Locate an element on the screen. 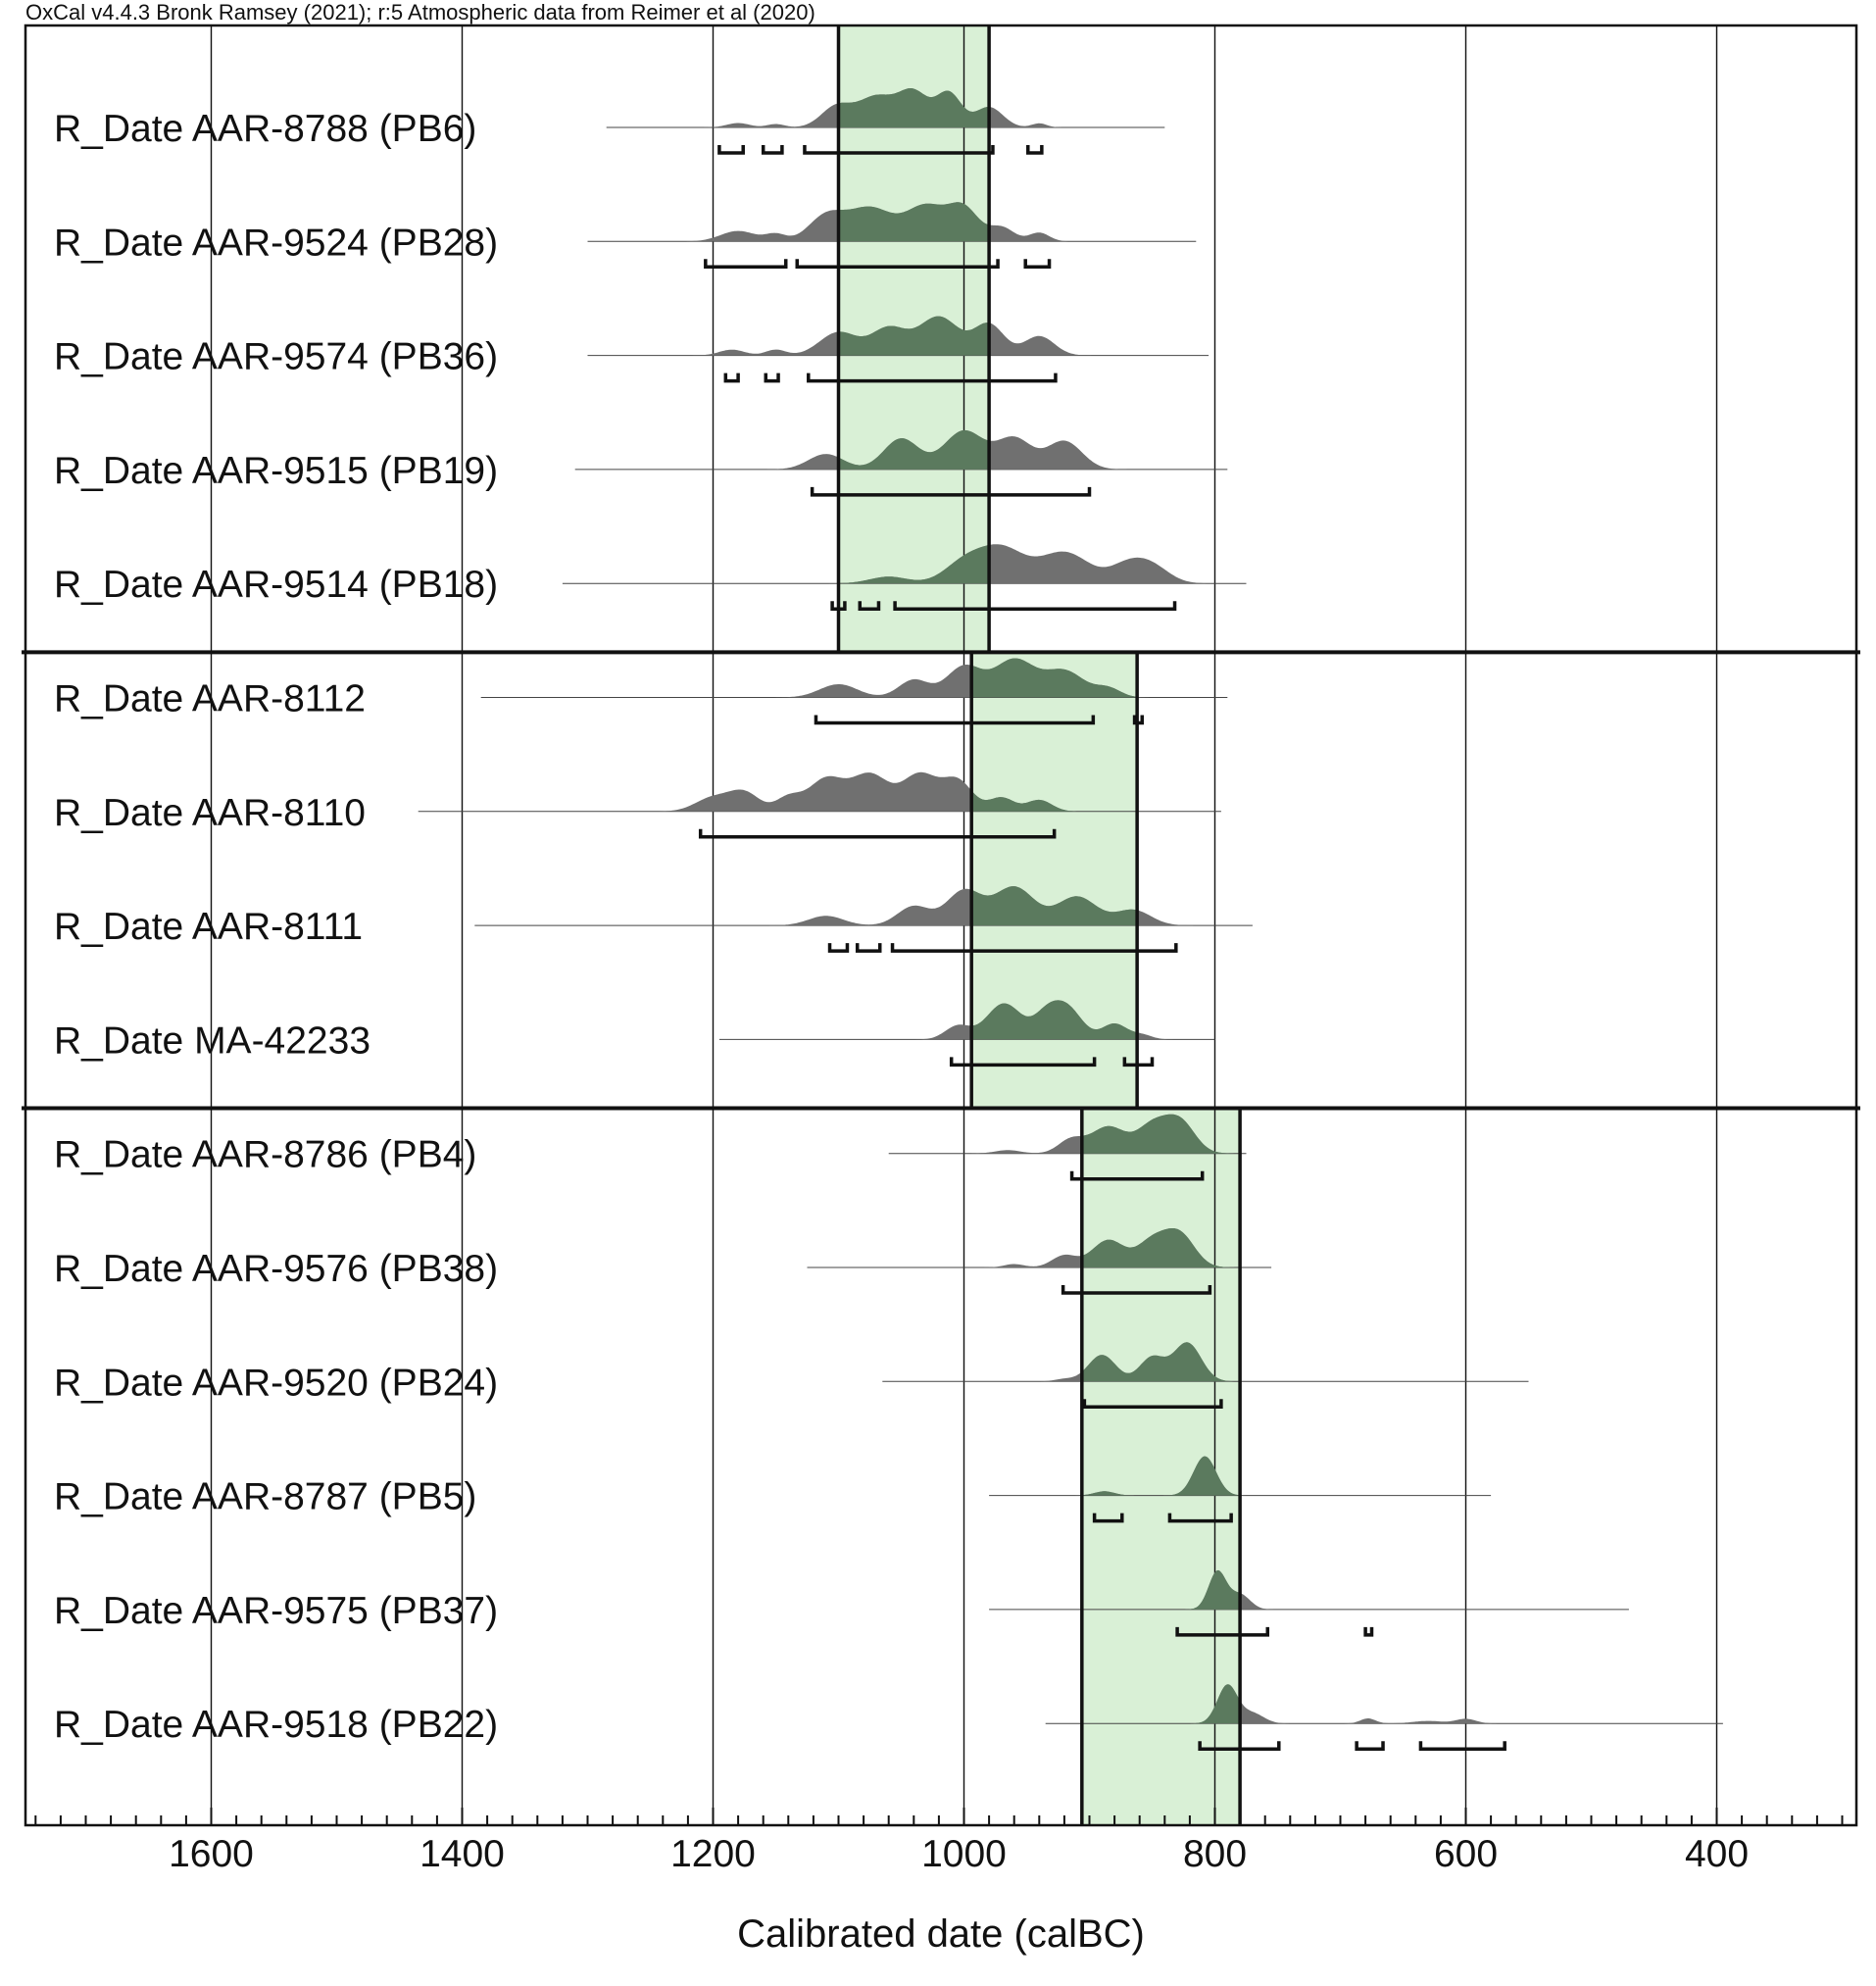  sample-label: R_Date MA-42233 is located at coordinates (212, 1040).